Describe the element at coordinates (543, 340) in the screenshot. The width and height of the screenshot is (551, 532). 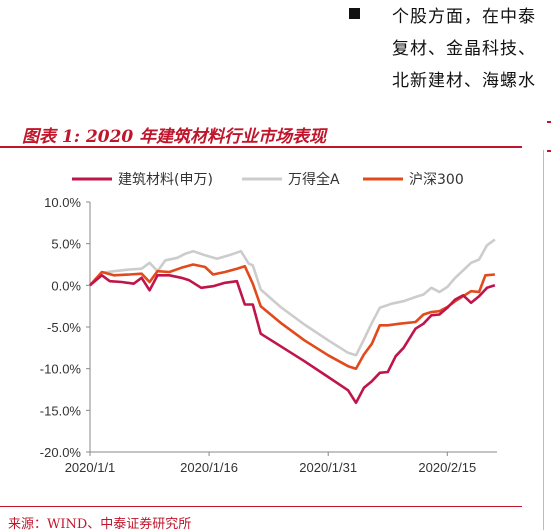
I see `column-divider` at that location.